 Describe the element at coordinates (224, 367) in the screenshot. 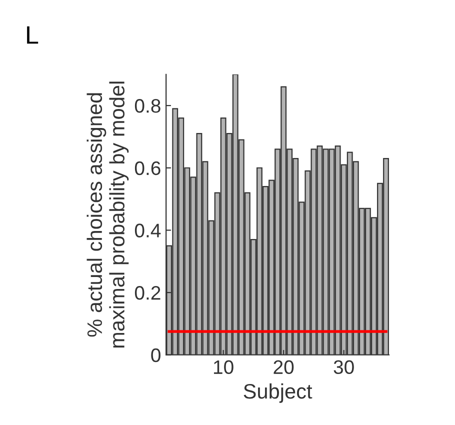

I see `x-tick-label: 10` at that location.